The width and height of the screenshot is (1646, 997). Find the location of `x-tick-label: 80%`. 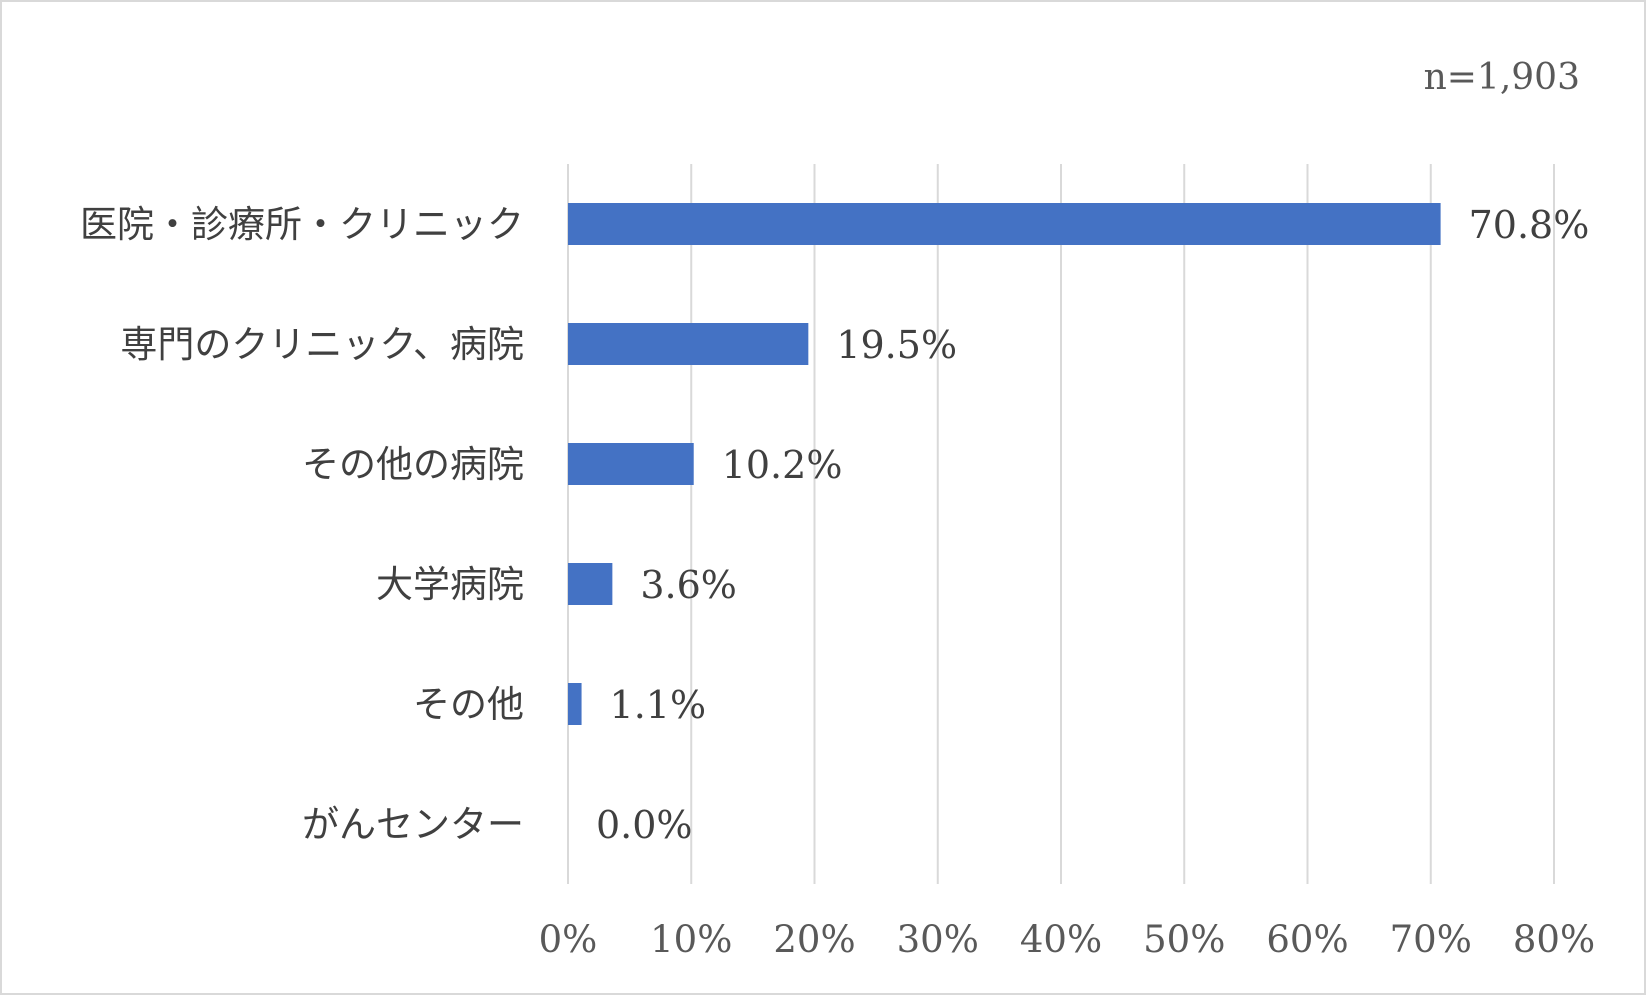

x-tick-label: 80% is located at coordinates (1554, 939).